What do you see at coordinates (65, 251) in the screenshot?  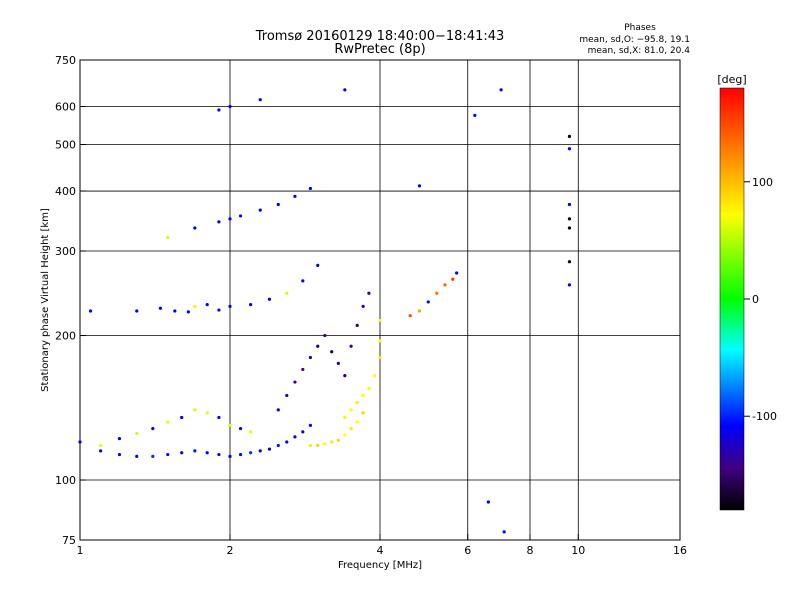 I see `y-tick-label: 300` at bounding box center [65, 251].